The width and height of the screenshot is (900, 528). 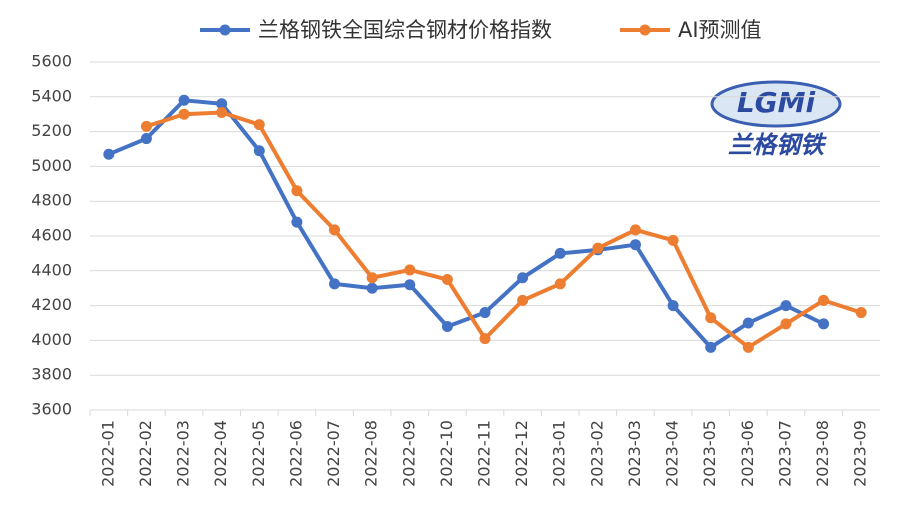 I want to click on x-tick-label: 2023-05, so click(x=709, y=453).